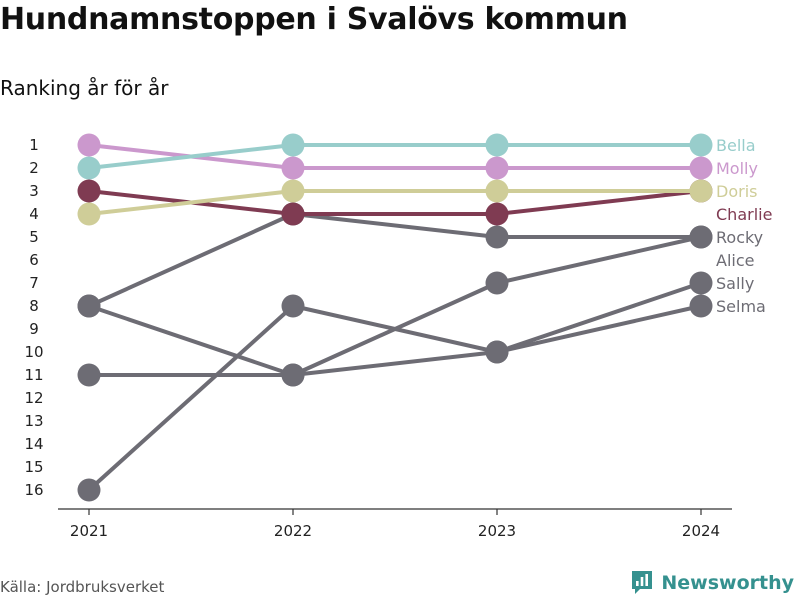  What do you see at coordinates (33, 398) in the screenshot?
I see `y-tick-label: 12` at bounding box center [33, 398].